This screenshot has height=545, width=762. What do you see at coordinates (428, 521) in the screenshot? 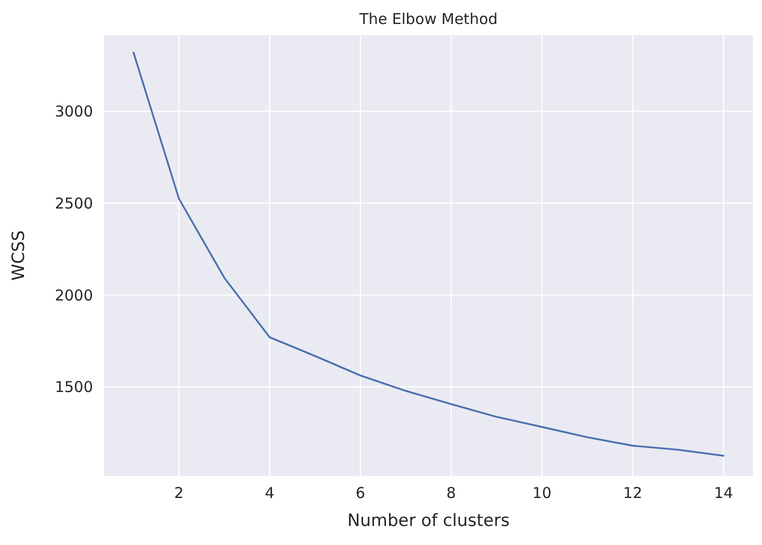
I see `x-axis-title: Number of clusters` at bounding box center [428, 521].